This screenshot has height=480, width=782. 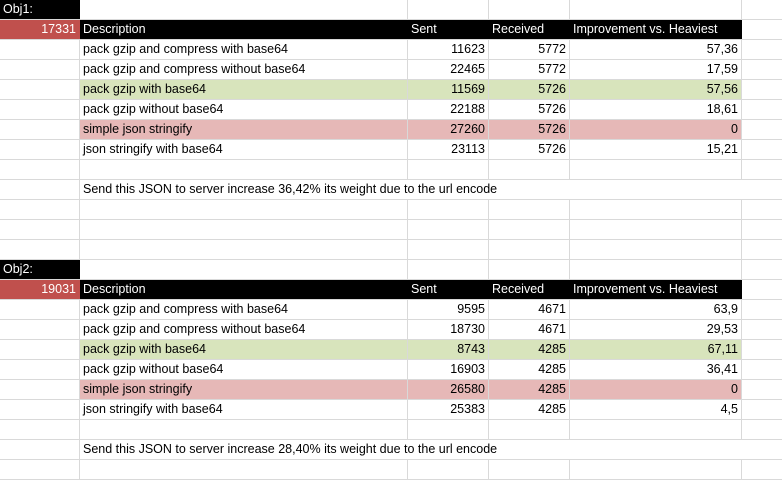 I want to click on sent-cell: 22465, so click(x=448, y=69).